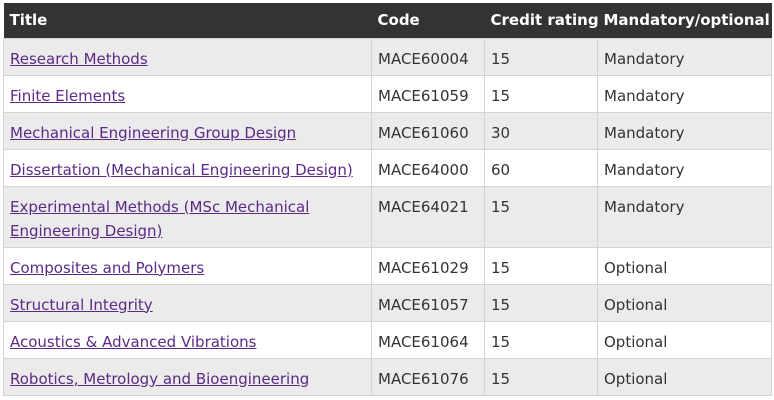 The image size is (774, 400). Describe the element at coordinates (428, 167) in the screenshot. I see `unit-code-cell: MACE64000` at that location.